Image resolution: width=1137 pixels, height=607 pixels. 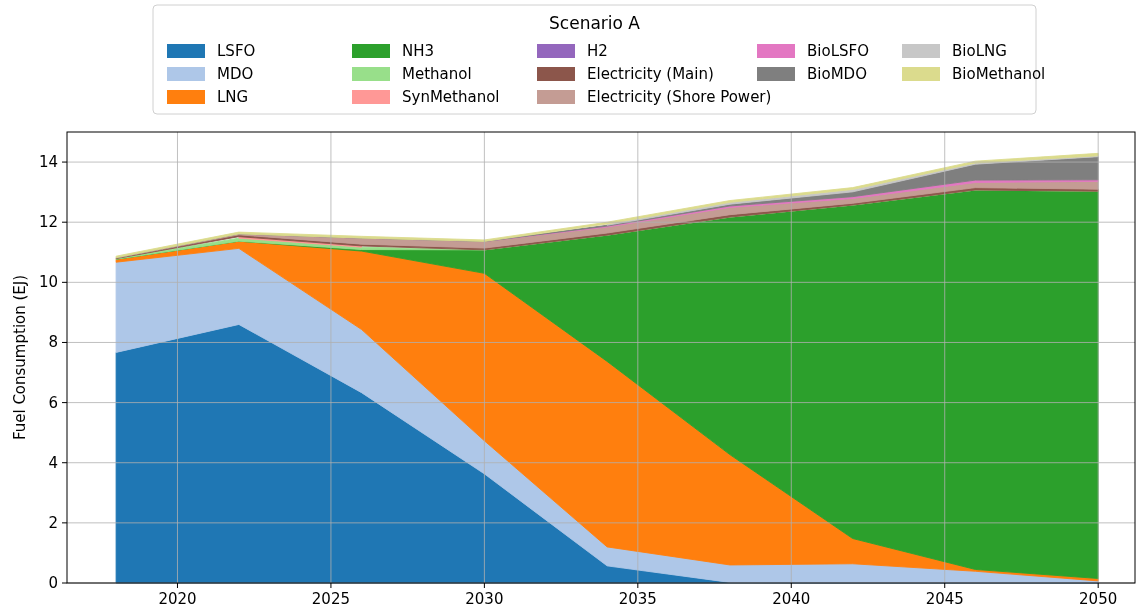 I want to click on y-axis-title: Fuel Consumption (EJ), so click(x=20, y=357).